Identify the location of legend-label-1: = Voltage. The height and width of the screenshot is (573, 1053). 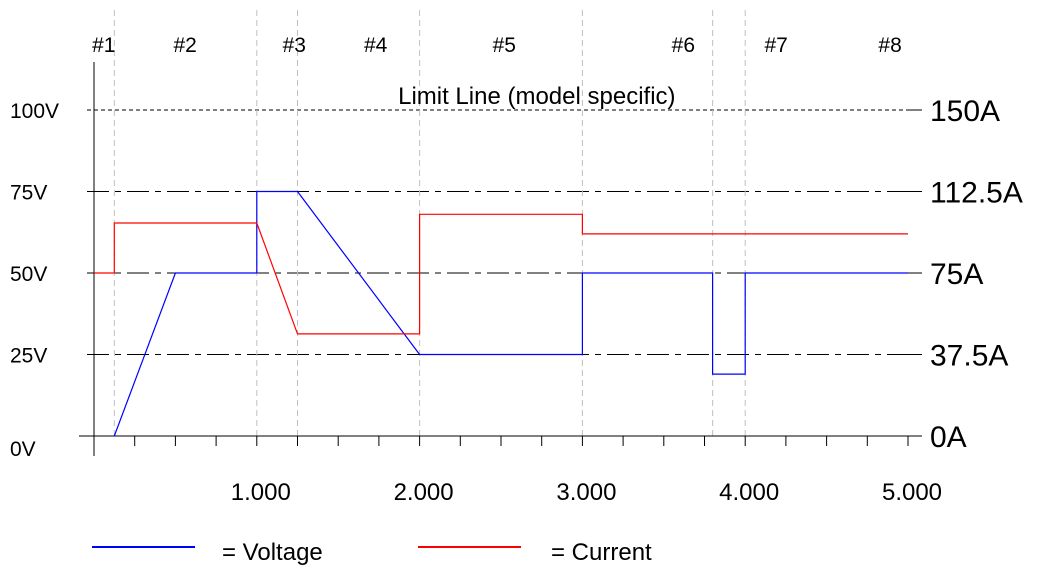
(272, 552).